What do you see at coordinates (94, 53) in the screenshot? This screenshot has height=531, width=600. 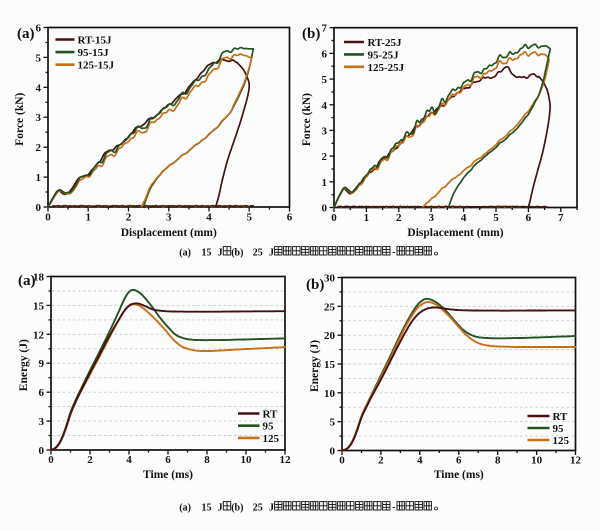 I see `svg-text: 95-15J` at bounding box center [94, 53].